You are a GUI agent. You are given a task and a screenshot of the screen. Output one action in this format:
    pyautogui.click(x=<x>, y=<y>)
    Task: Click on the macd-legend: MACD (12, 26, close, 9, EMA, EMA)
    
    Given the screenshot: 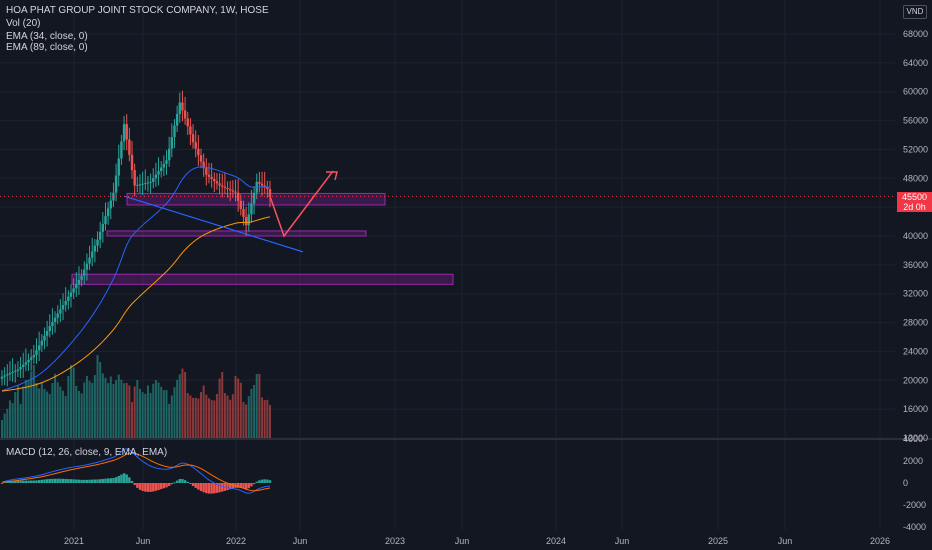 What is the action you would take?
    pyautogui.click(x=87, y=452)
    